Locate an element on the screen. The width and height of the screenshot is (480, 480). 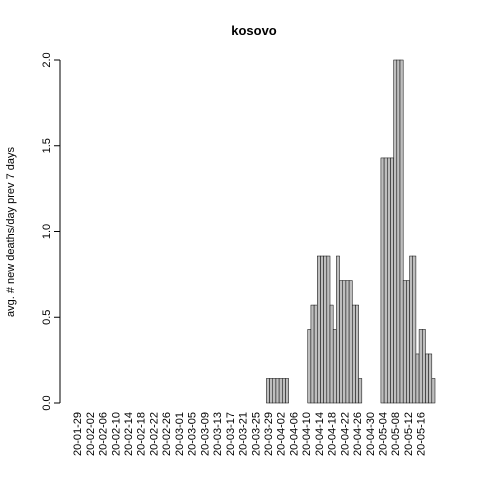
x-tick-label: 20-03-21 is located at coordinates (244, 434).